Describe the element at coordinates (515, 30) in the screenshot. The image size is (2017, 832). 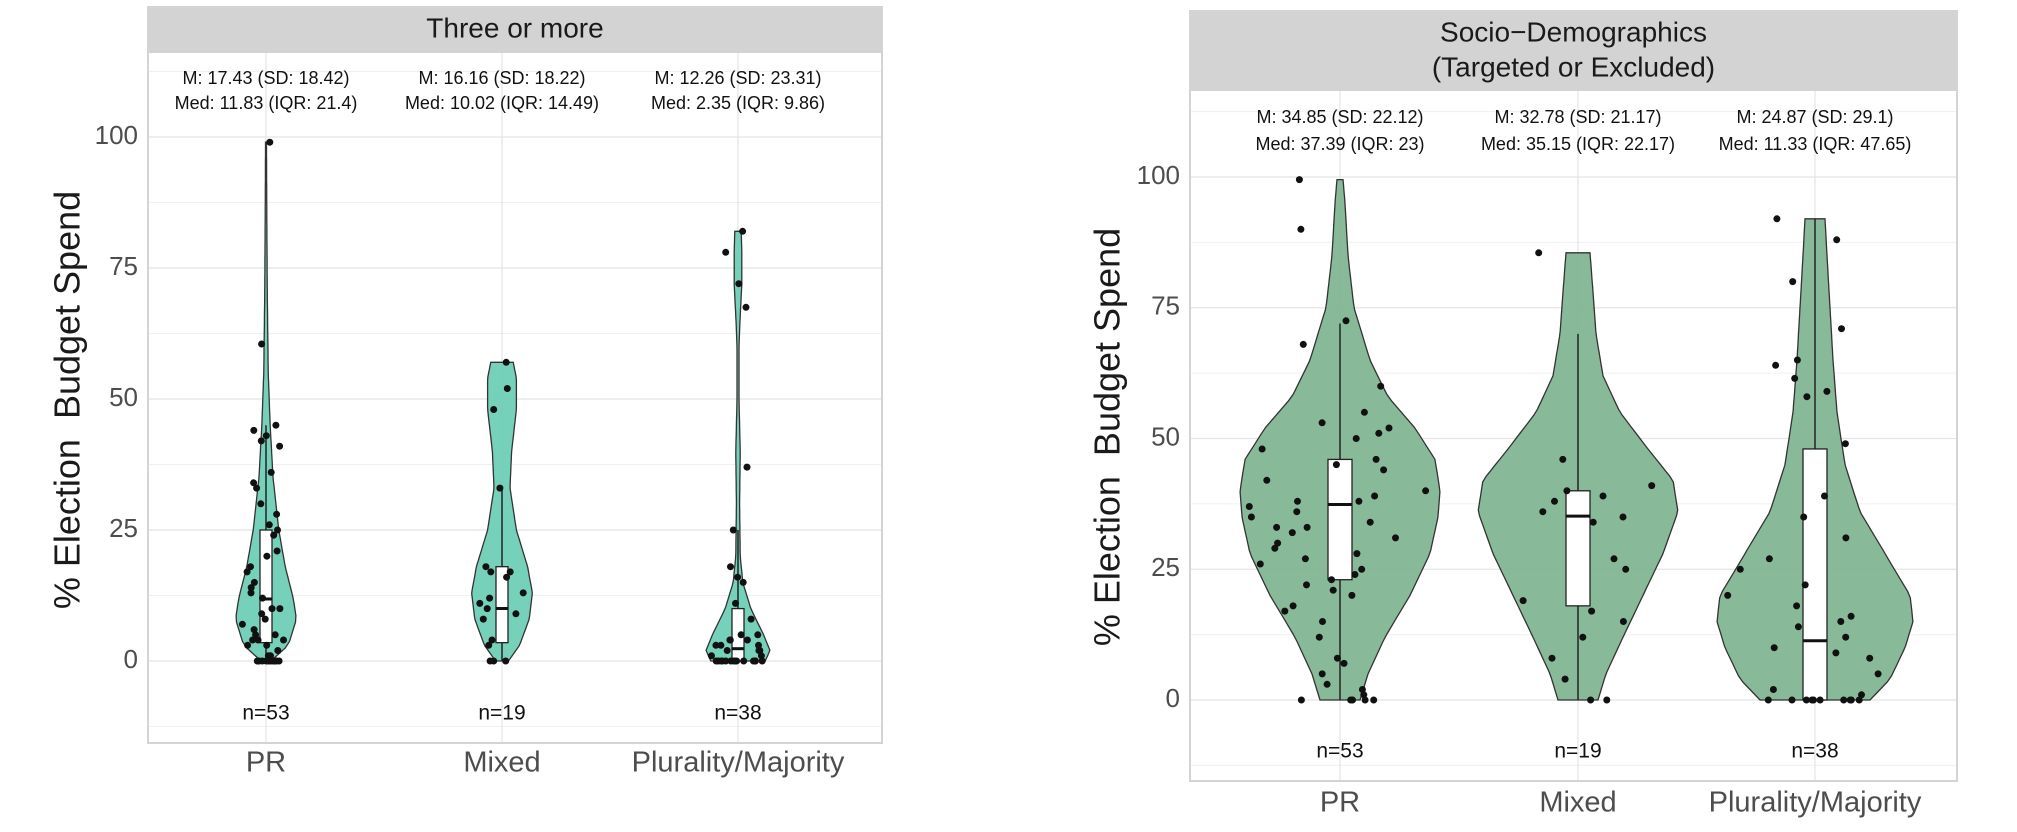
I see `facet-strip` at that location.